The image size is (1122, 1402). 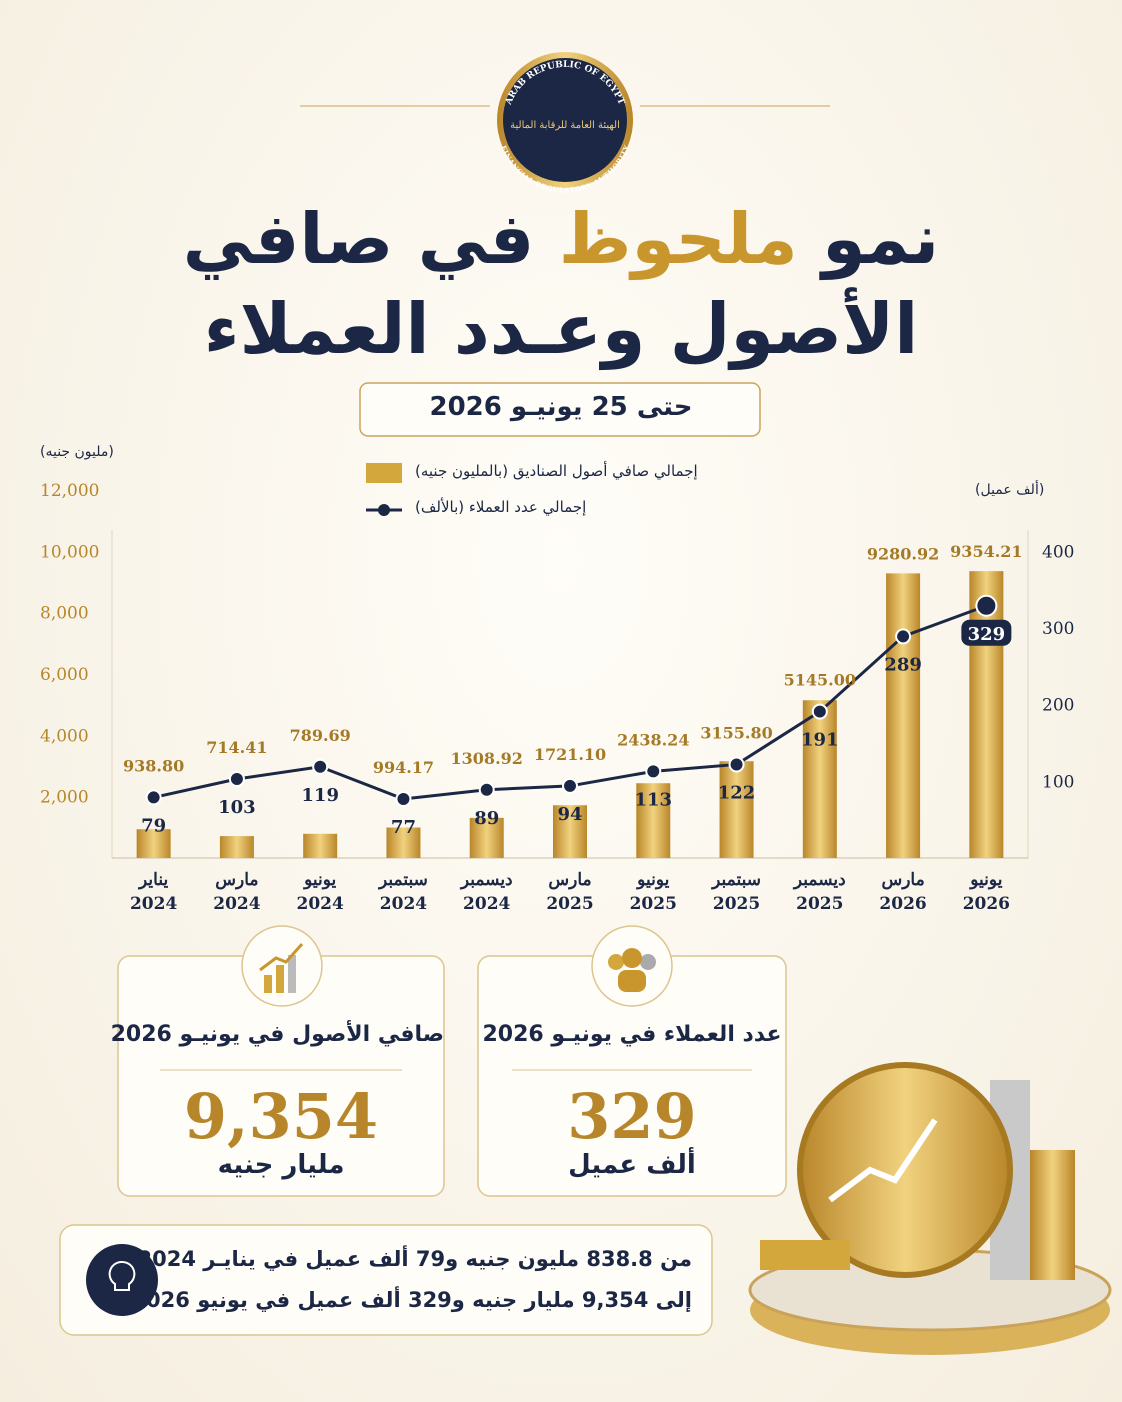 I want to click on line-value-label: 122, so click(x=737, y=792).